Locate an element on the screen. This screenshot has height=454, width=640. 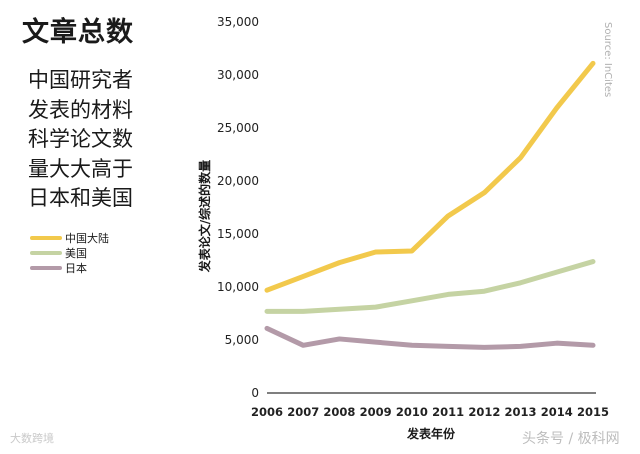
x-tick-label: 2015 is located at coordinates (593, 412).